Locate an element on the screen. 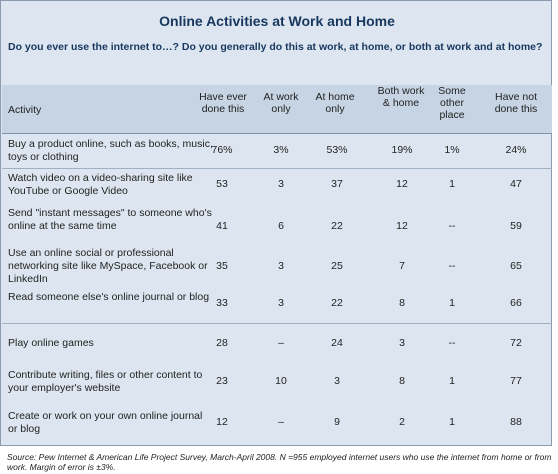 Image resolution: width=558 pixels, height=474 pixels. home-cell: 25 is located at coordinates (337, 266).